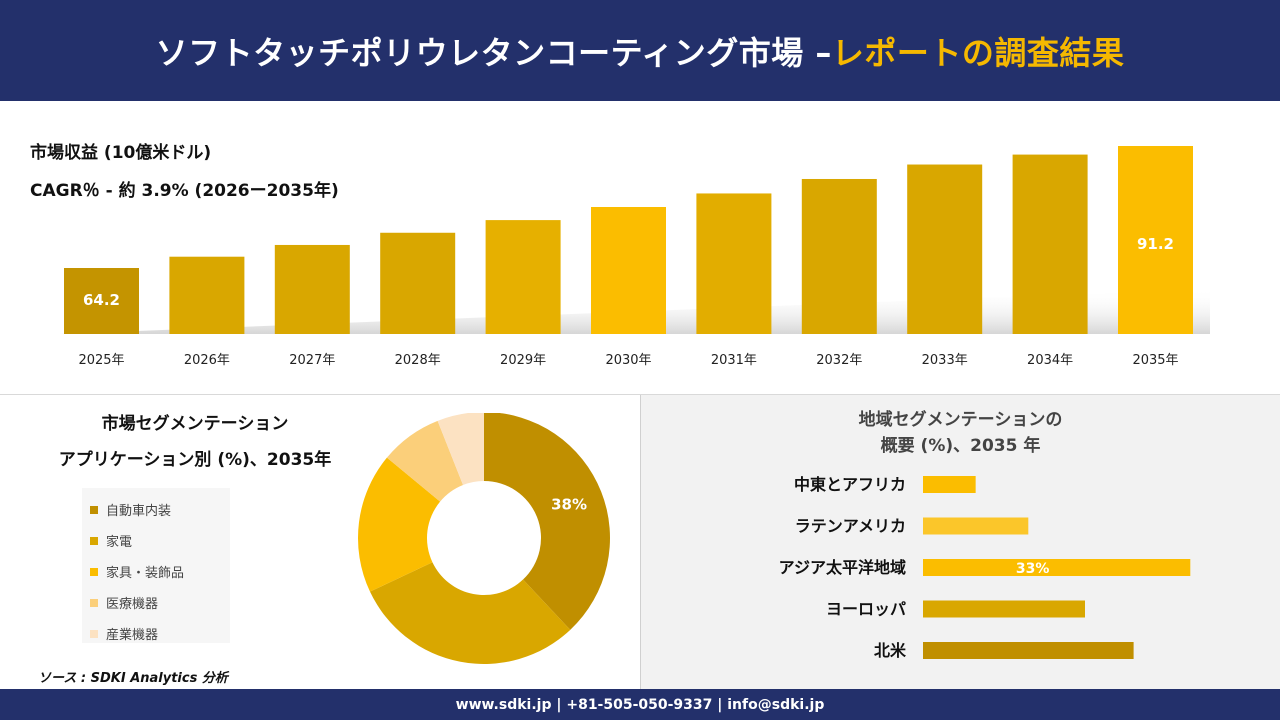 The width and height of the screenshot is (1280, 720). Describe the element at coordinates (1155, 244) in the screenshot. I see `bar-data-label: 91.2` at that location.